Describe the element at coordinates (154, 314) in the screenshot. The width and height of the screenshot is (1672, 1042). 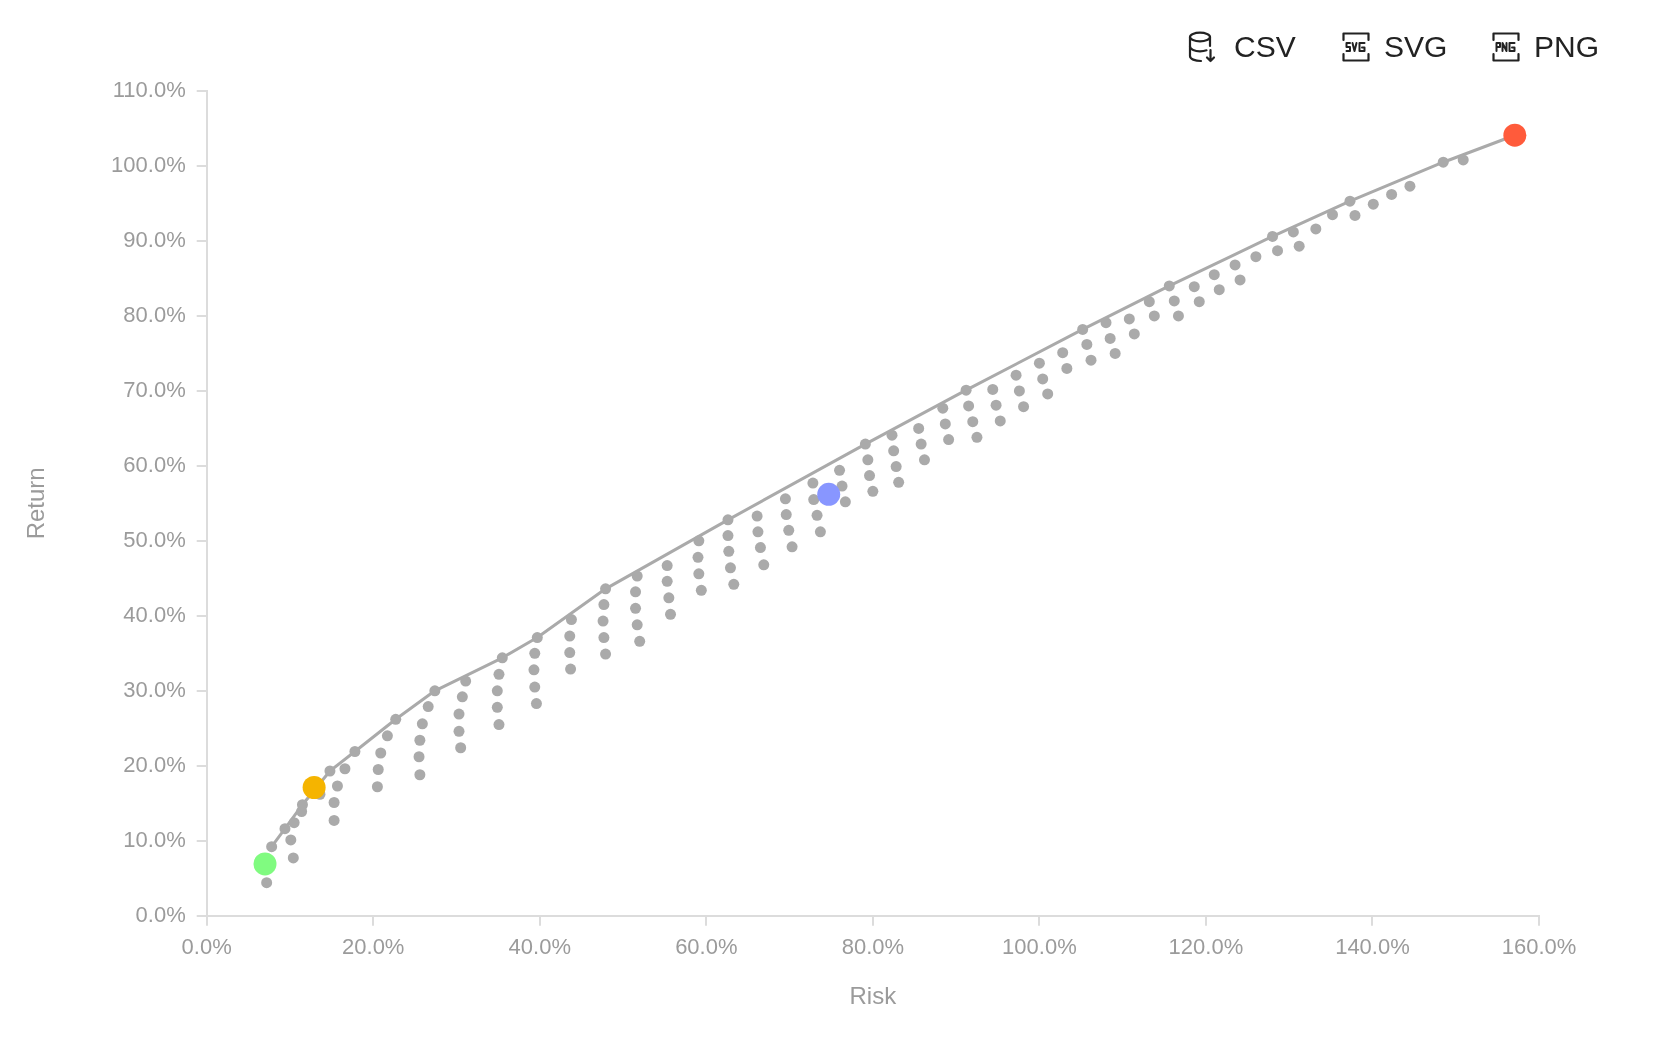
I see `y-tick-label: 80.0%` at that location.